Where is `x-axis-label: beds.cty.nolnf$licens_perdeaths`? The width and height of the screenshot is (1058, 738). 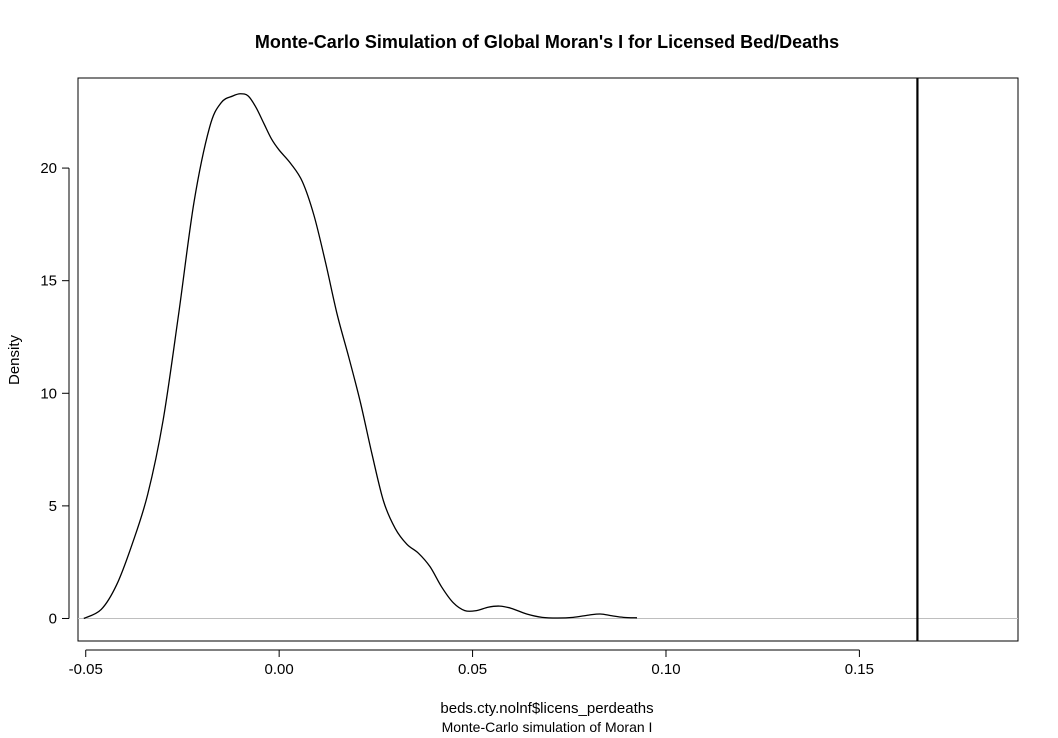
x-axis-label: beds.cty.nolnf$licens_perdeaths is located at coordinates (546, 708).